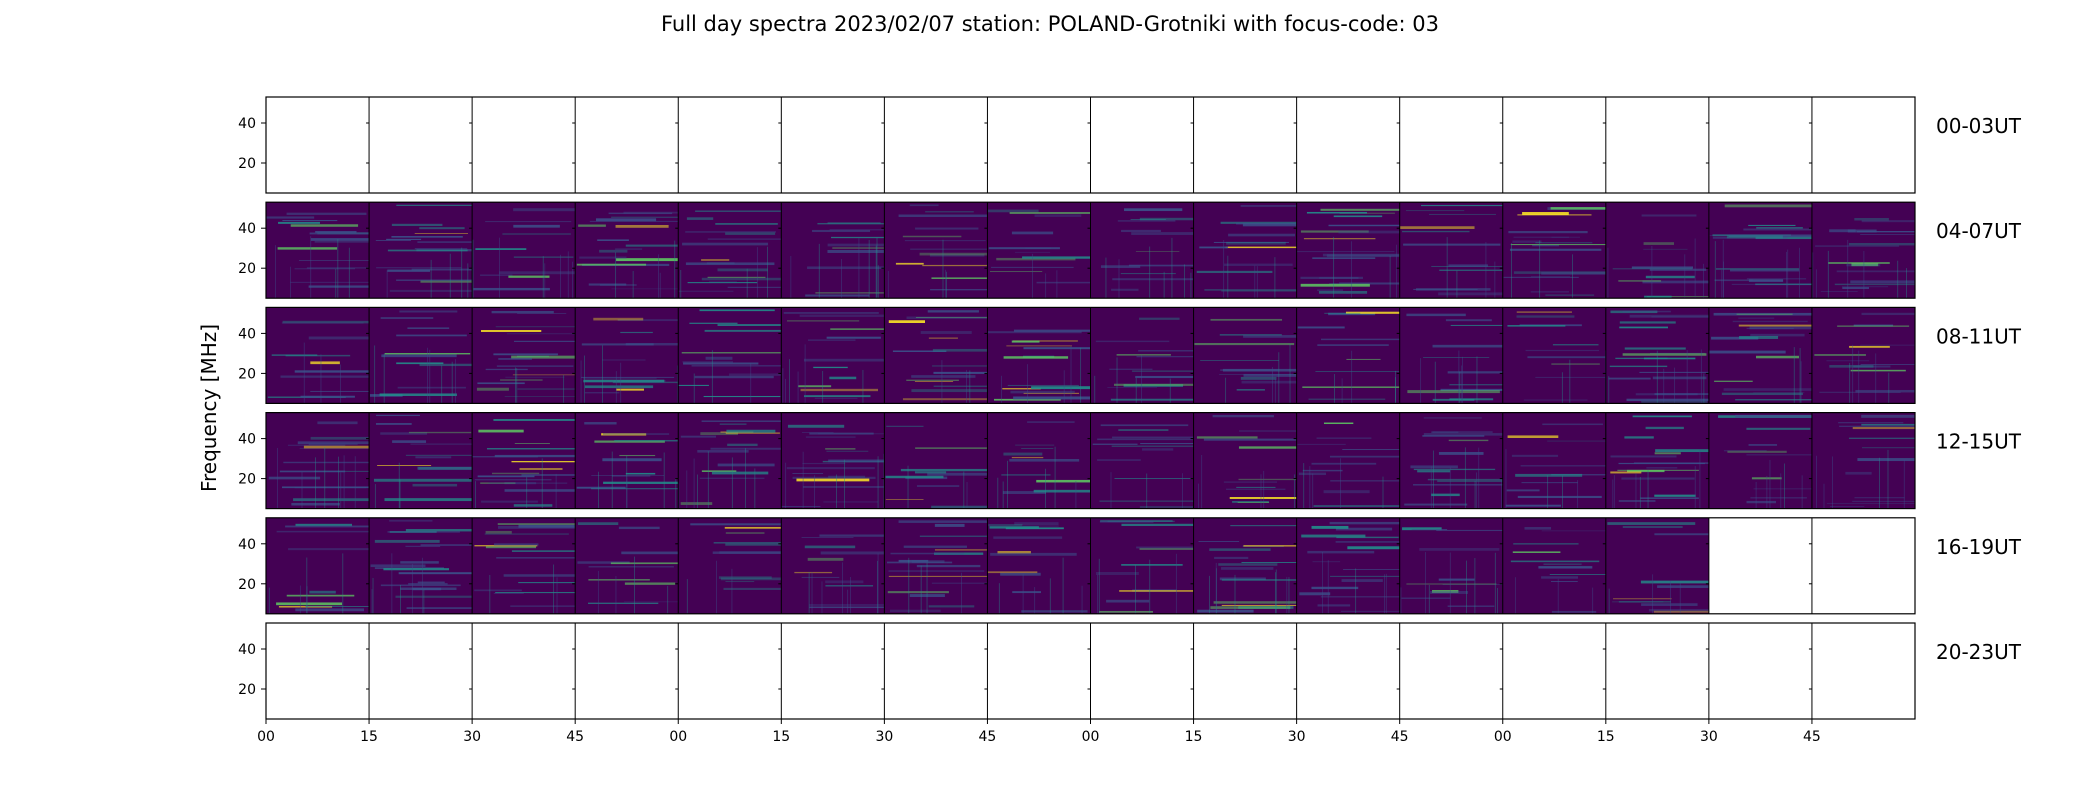 This screenshot has width=2100, height=800. Describe the element at coordinates (209, 408) in the screenshot. I see `y-axis-label: Frequency [MHz]` at that location.